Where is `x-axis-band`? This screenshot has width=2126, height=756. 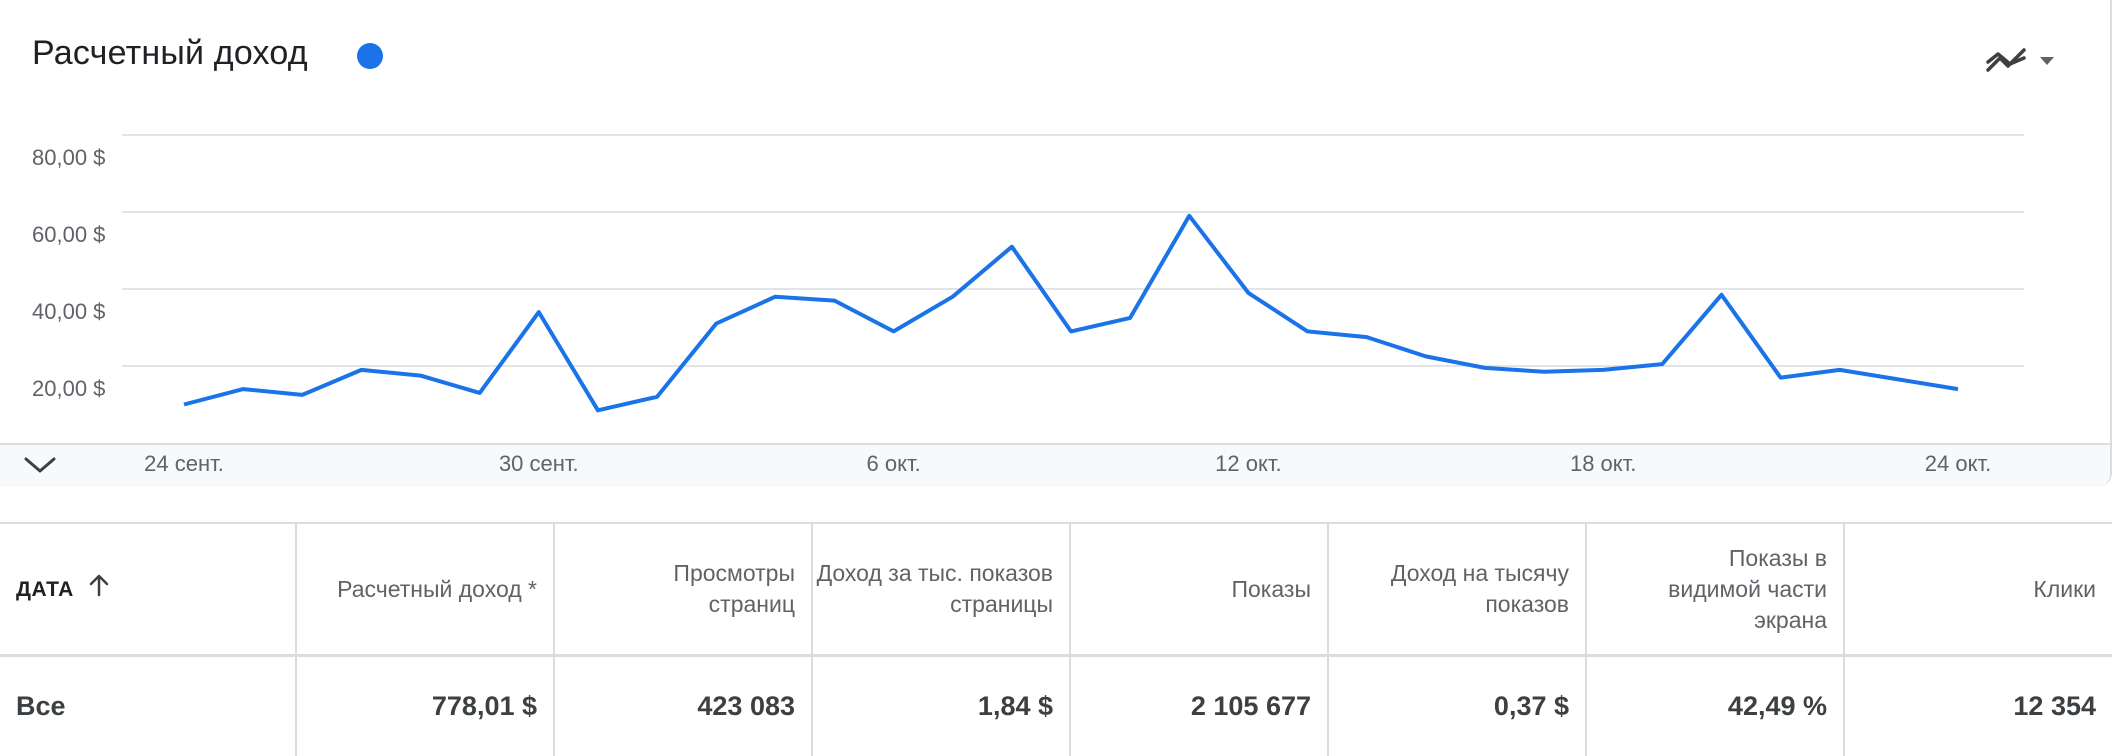 x-axis-band is located at coordinates (1055, 465).